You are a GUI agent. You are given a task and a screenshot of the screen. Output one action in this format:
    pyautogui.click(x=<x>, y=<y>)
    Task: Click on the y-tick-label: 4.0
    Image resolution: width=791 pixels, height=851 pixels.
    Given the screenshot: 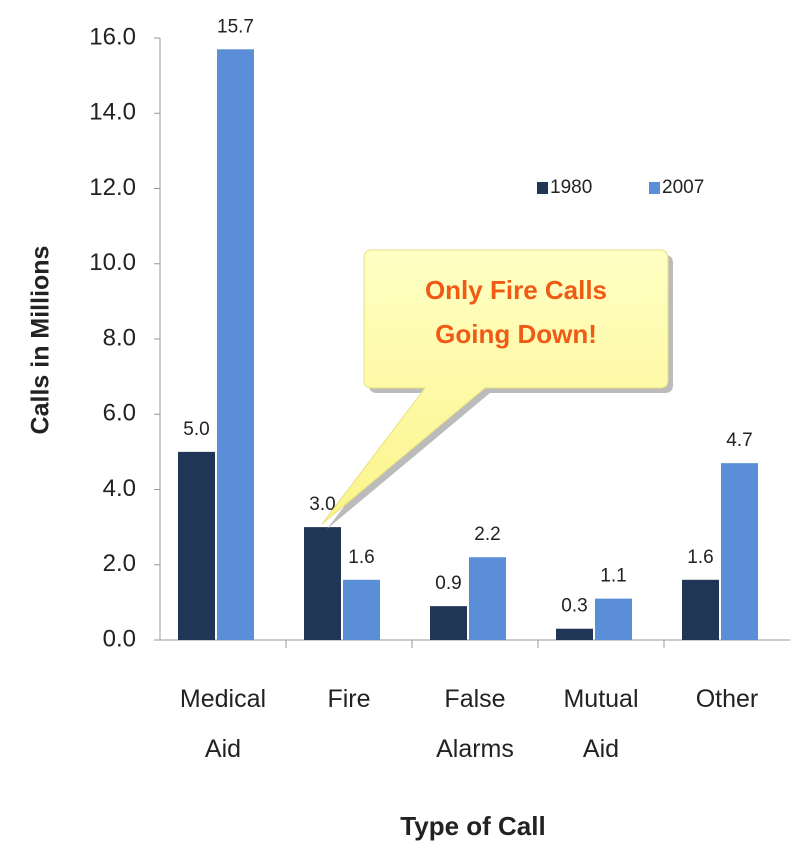 What is the action you would take?
    pyautogui.click(x=119, y=488)
    